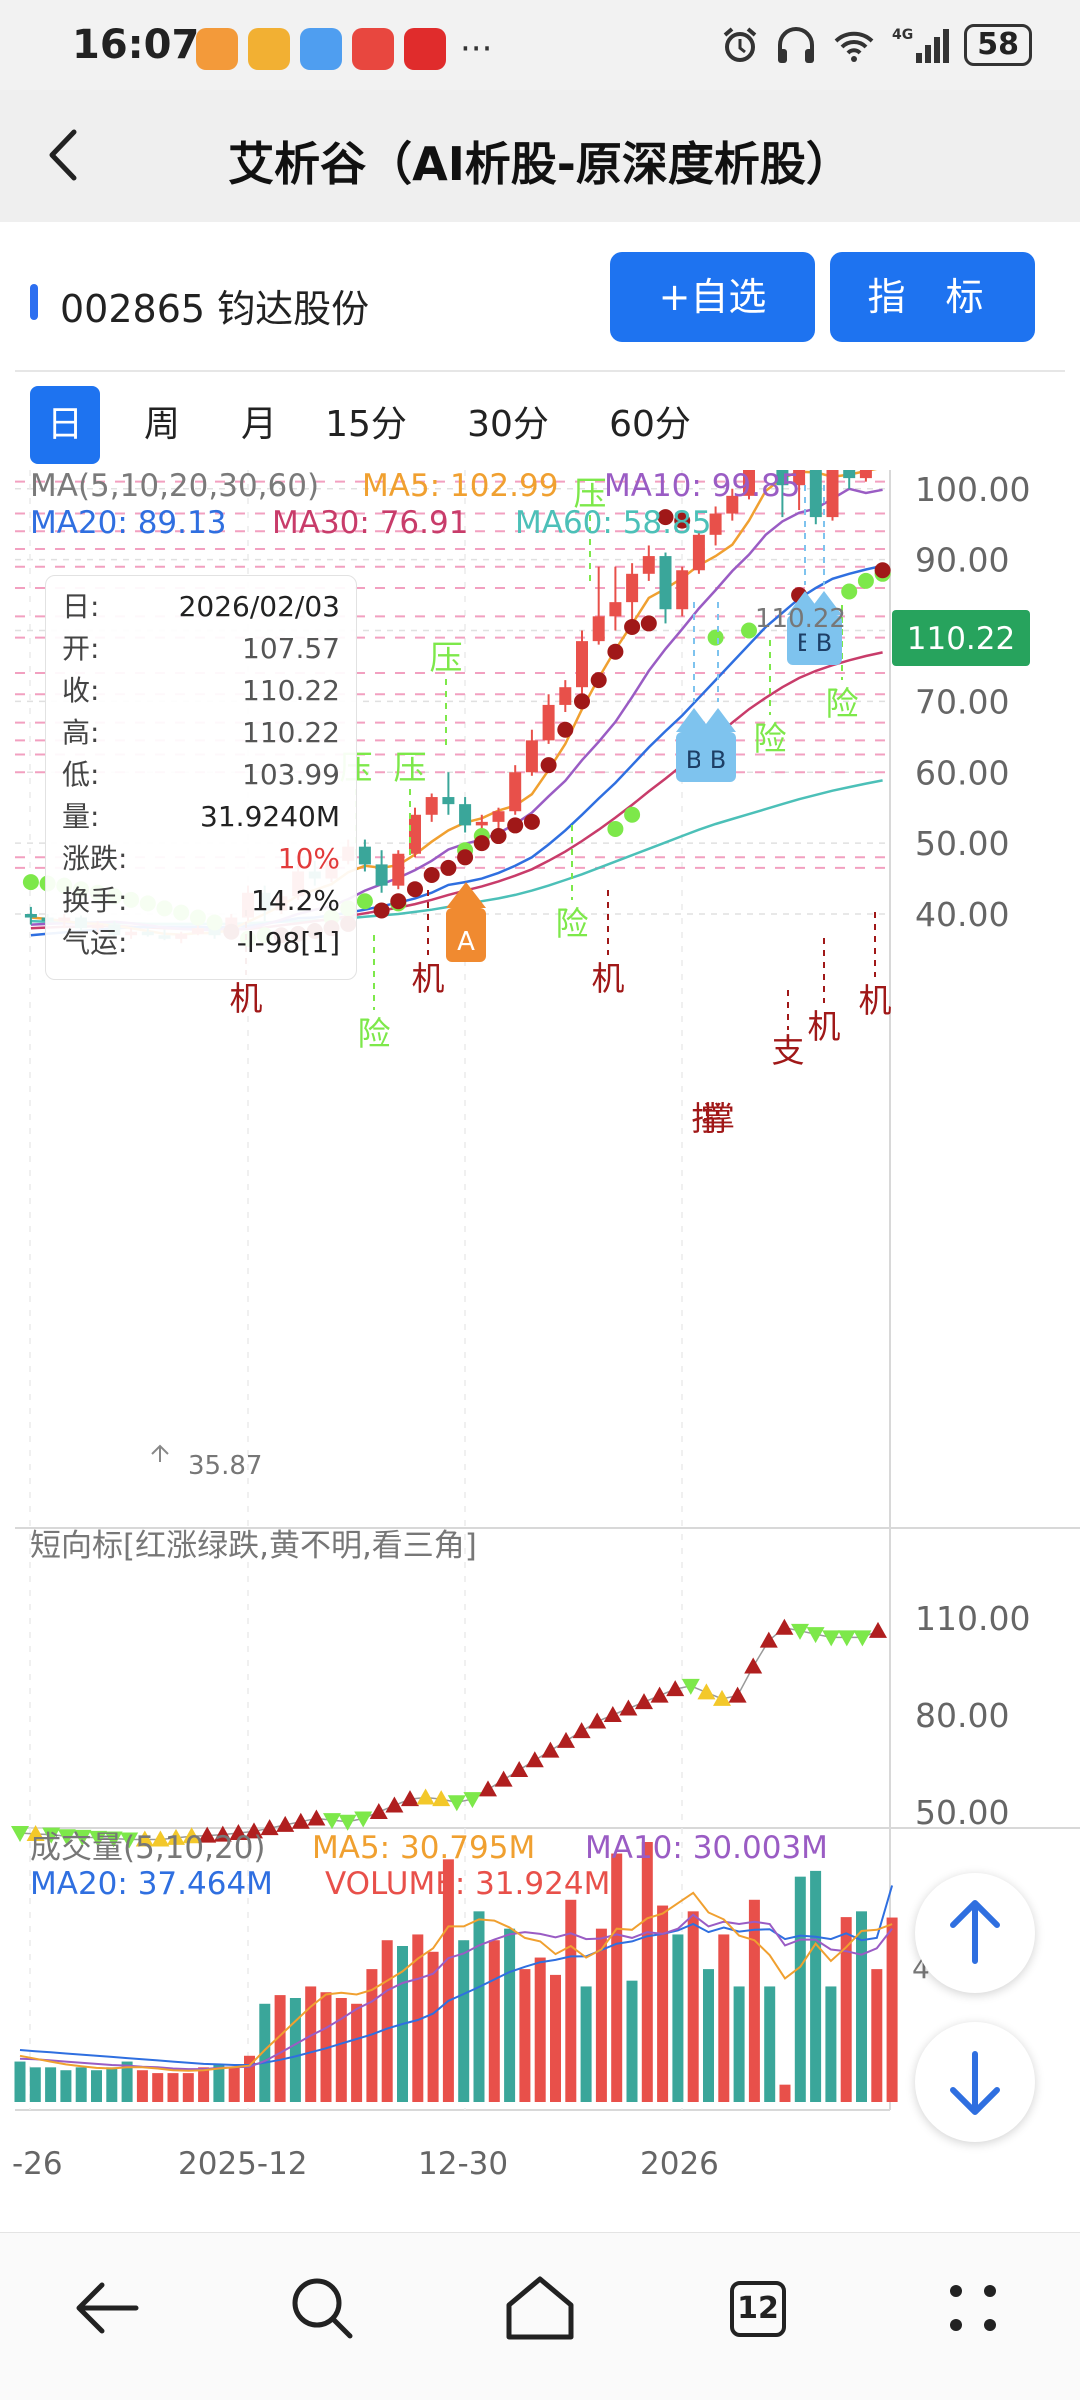 The image size is (1080, 2400). What do you see at coordinates (975, 1933) in the screenshot?
I see `scroll-up-button` at bounding box center [975, 1933].